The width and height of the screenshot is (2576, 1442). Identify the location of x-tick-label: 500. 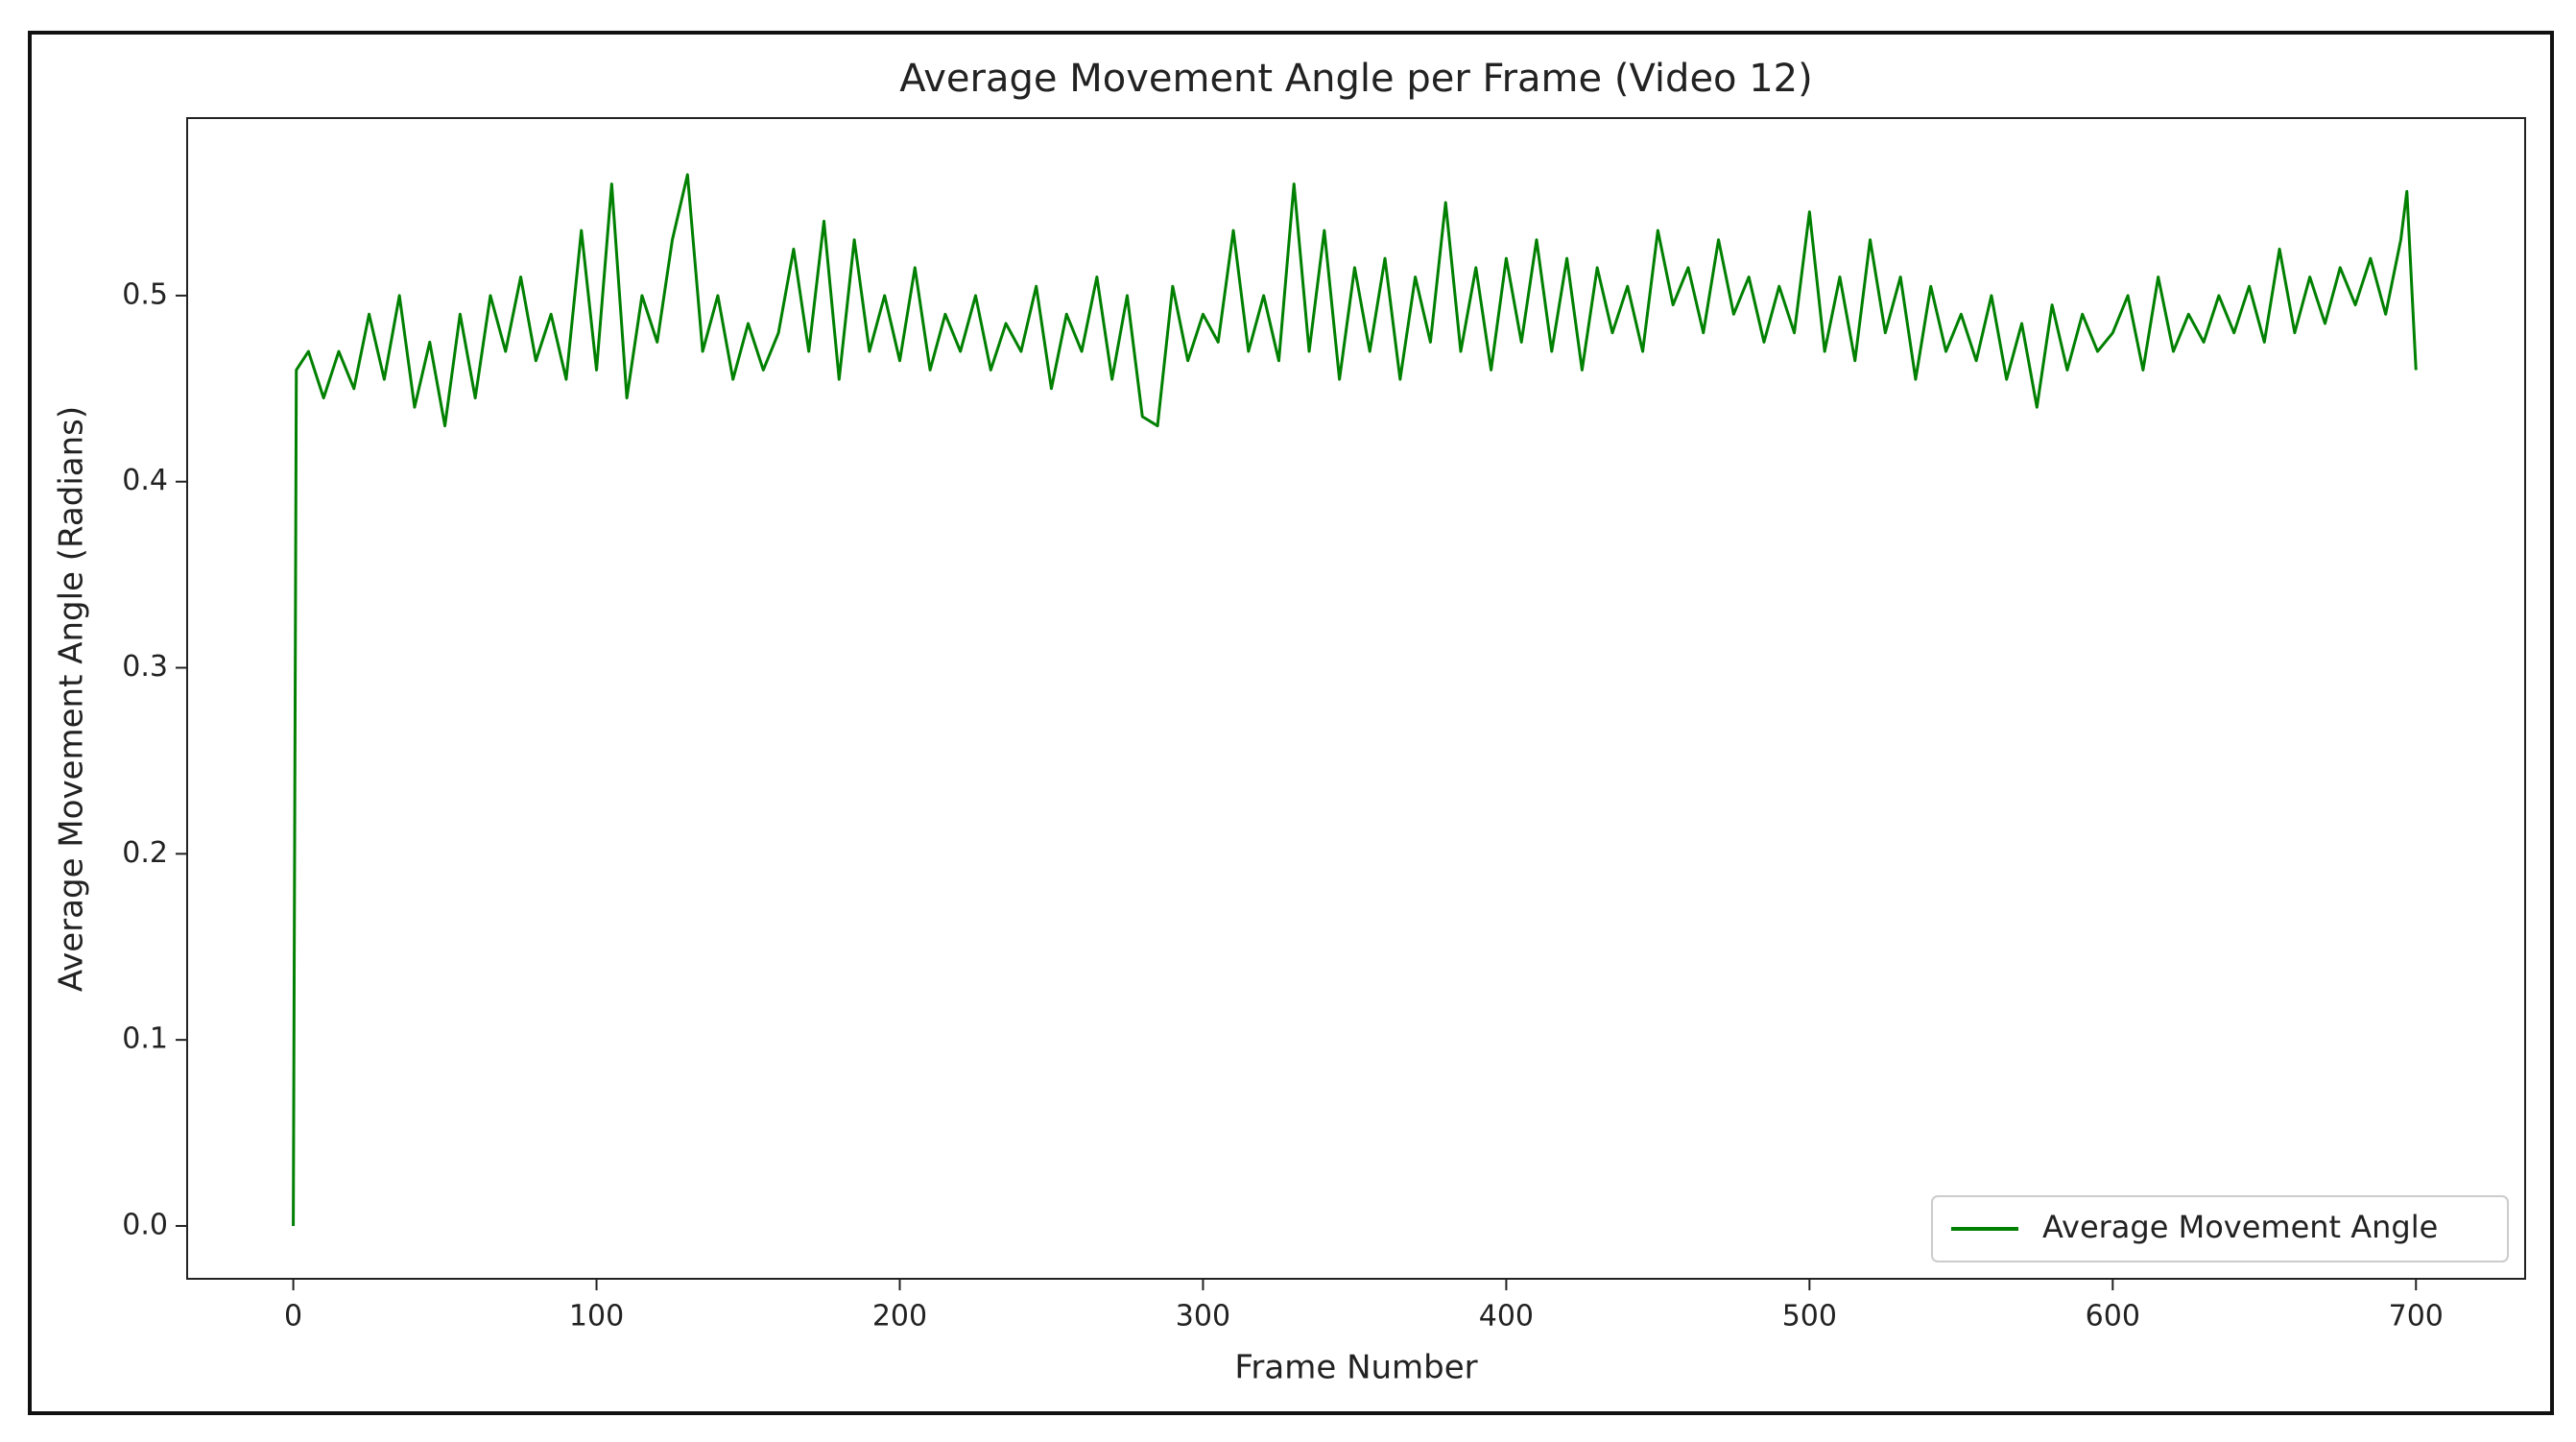
(1809, 1317).